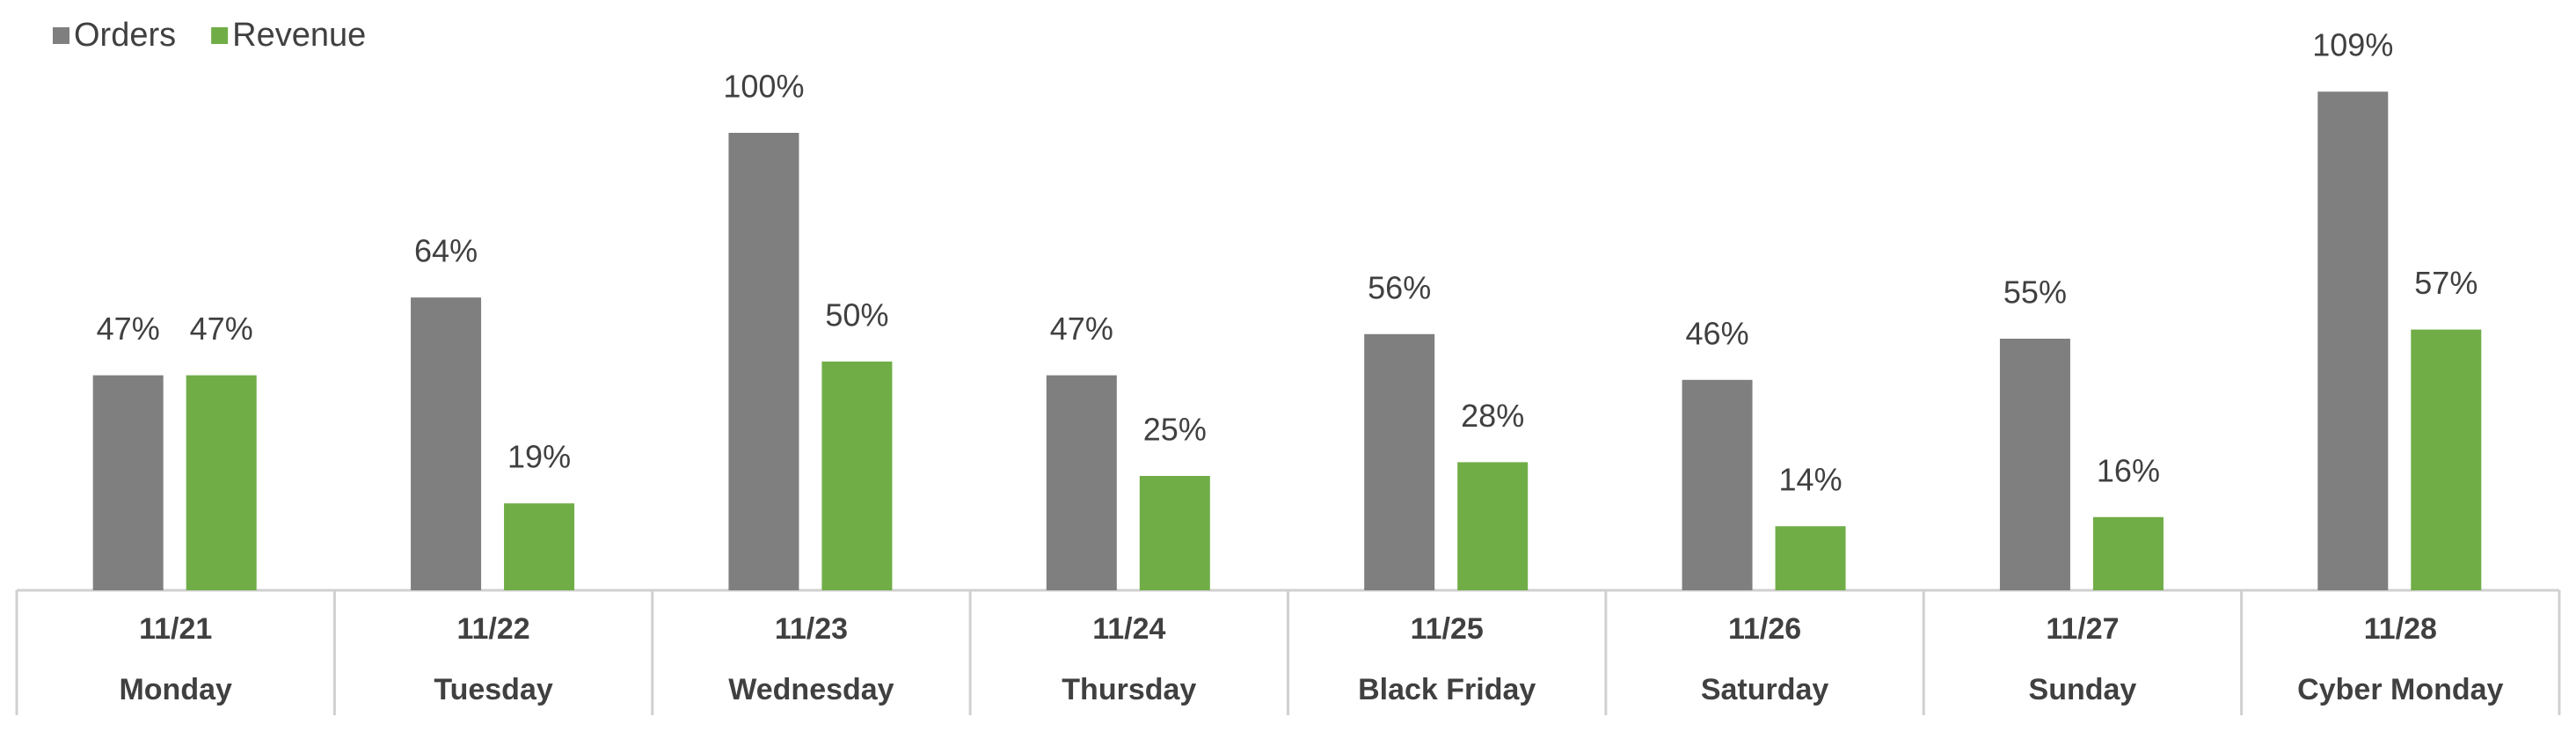  I want to click on x-tick-label: 11/27, so click(2082, 629).